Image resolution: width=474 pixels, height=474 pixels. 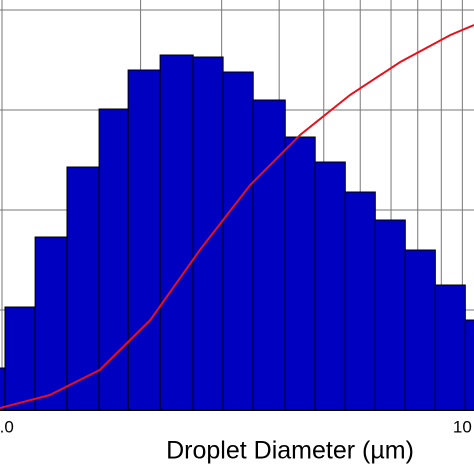 What do you see at coordinates (462, 426) in the screenshot?
I see `x-tick-label: 10` at bounding box center [462, 426].